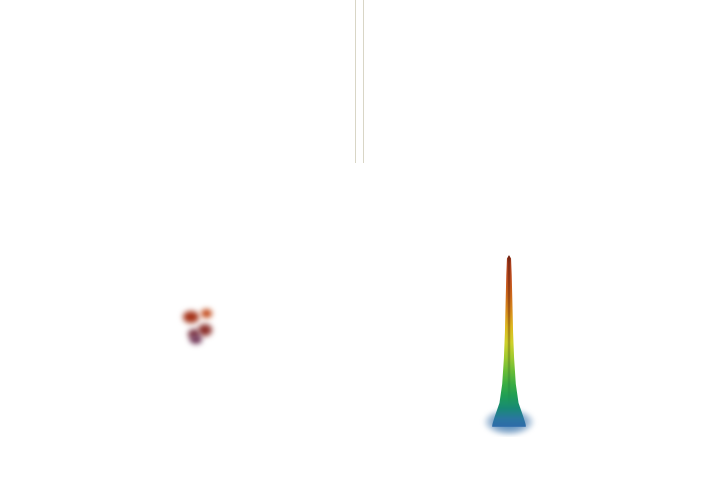  I want to click on panel-bottom-strip, so click(364, 171).